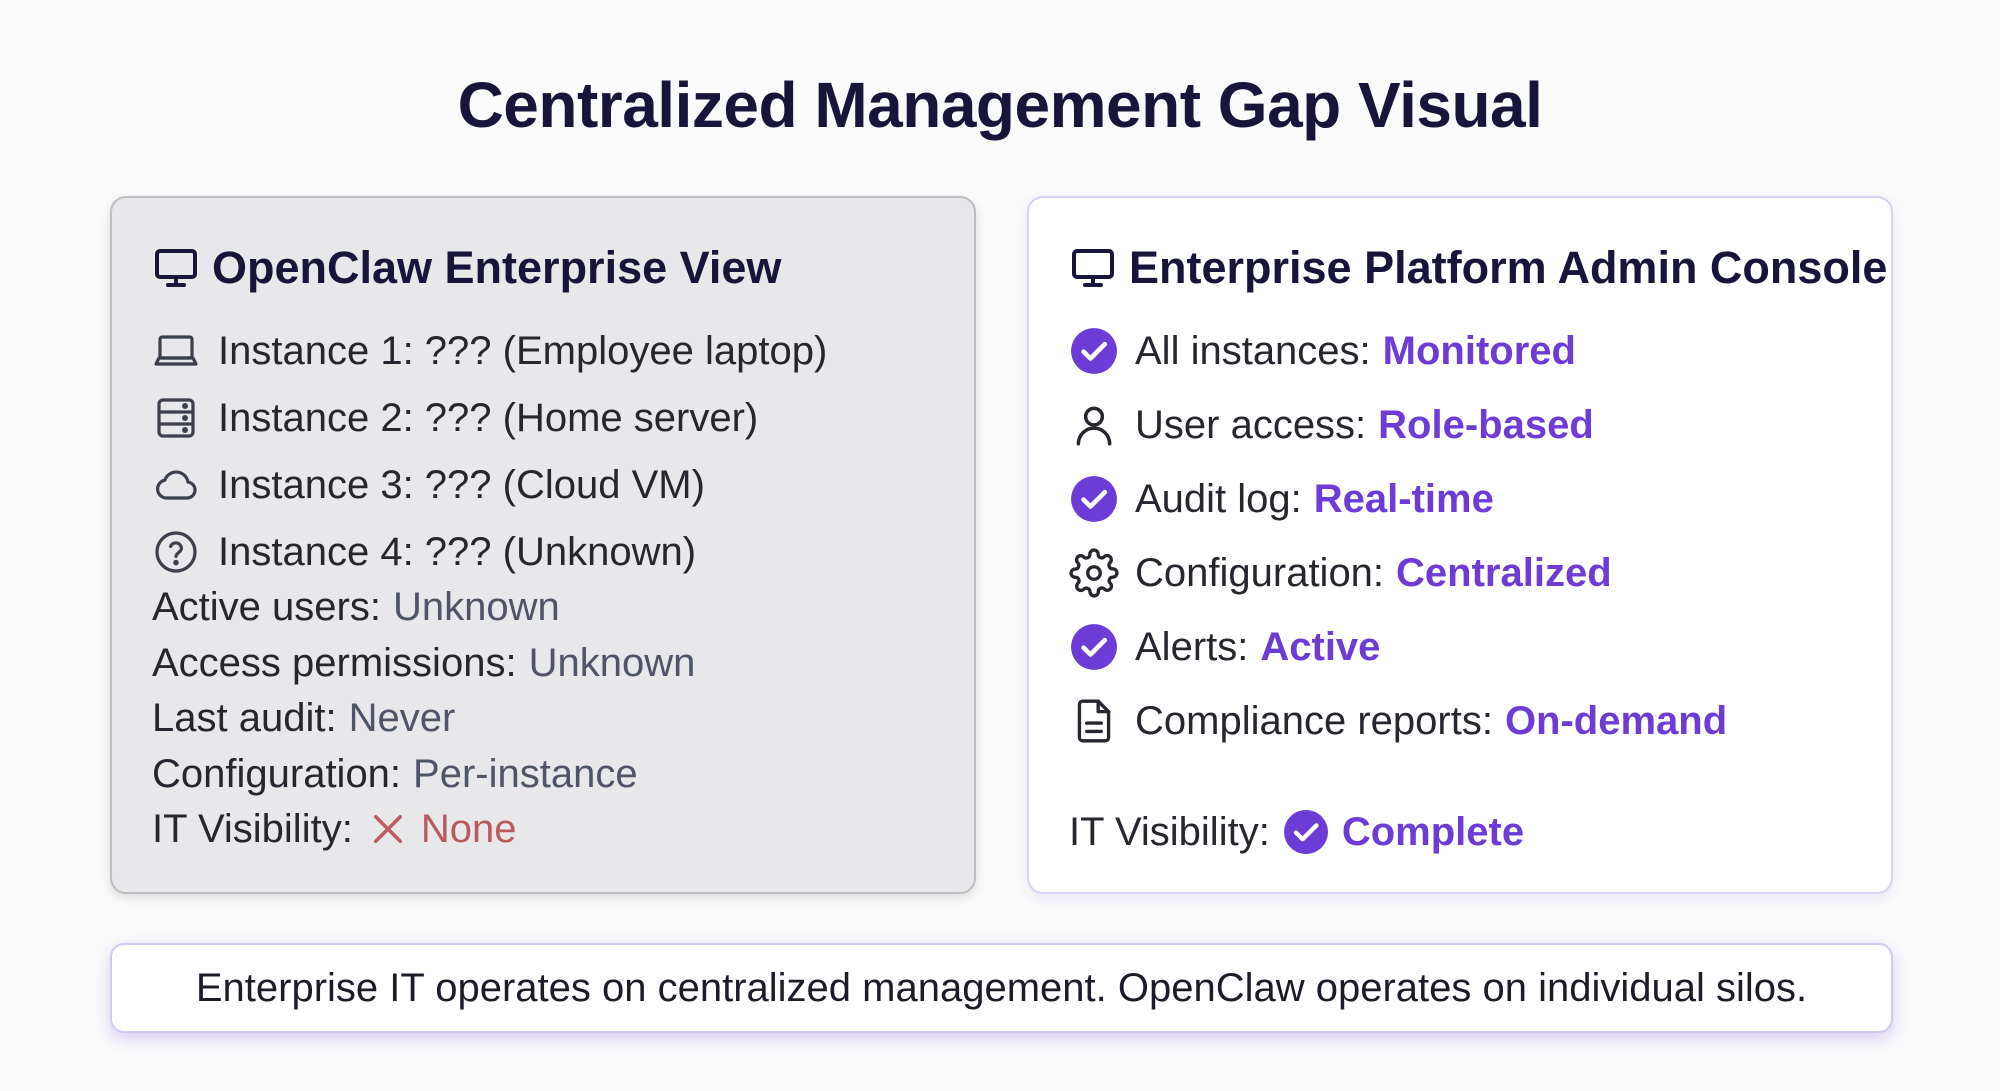 This screenshot has height=1091, width=2000. Describe the element at coordinates (1486, 424) in the screenshot. I see `item-value: Role-based` at that location.